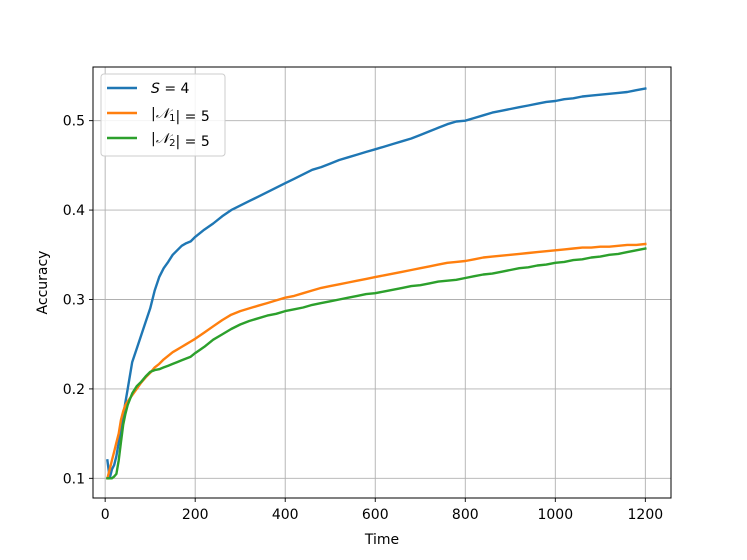 The image size is (747, 560). What do you see at coordinates (375, 515) in the screenshot?
I see `x-tick-label: 600` at bounding box center [375, 515].